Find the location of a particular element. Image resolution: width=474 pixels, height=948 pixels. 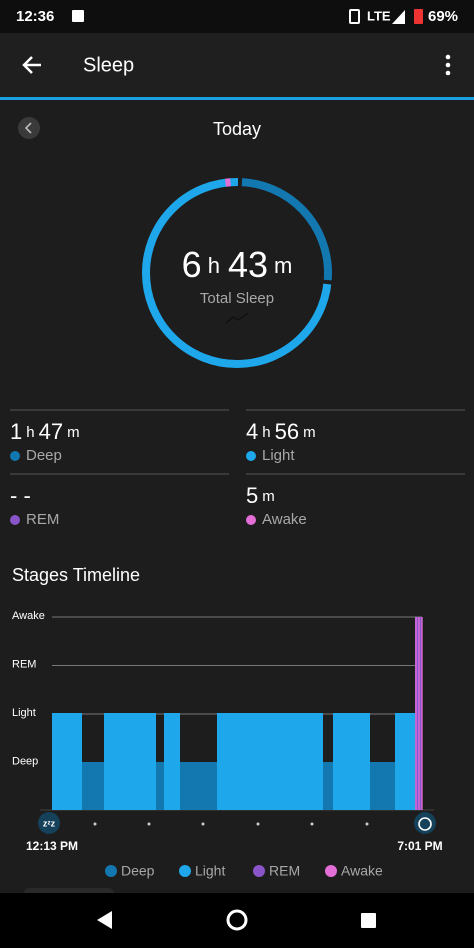

zzz-icon: zᶻz is located at coordinates (49, 823).